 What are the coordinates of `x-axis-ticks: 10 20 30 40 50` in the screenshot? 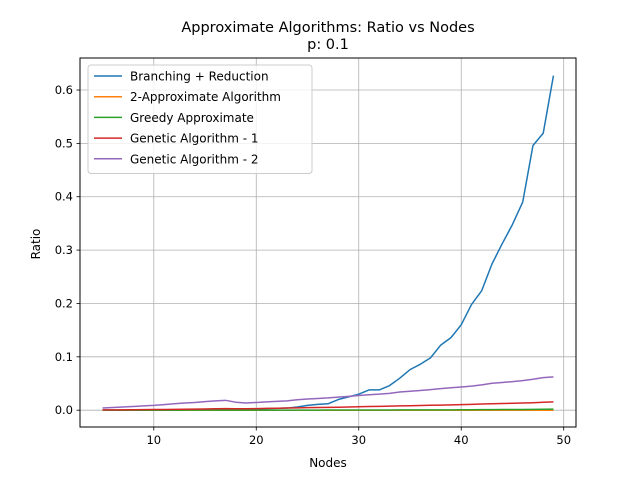 It's located at (358, 437).